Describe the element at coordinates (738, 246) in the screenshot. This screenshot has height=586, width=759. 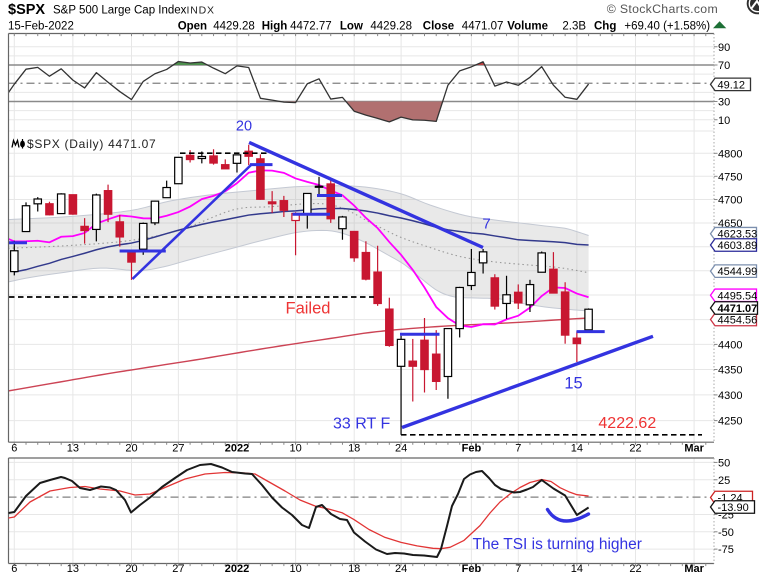
I see `svg-text: 4603.89` at that location.